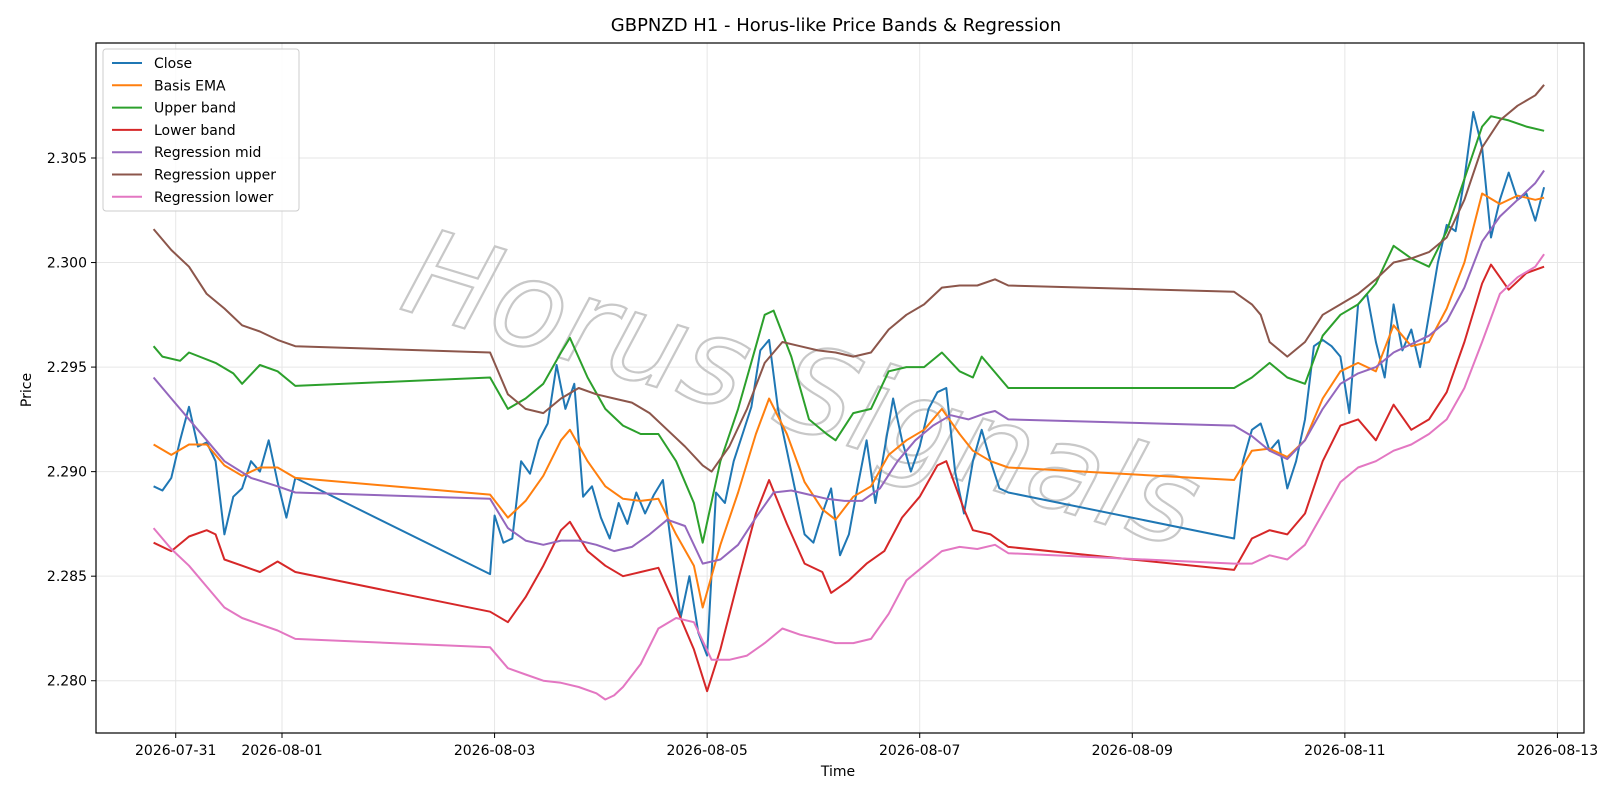 This screenshot has width=1600, height=800. What do you see at coordinates (919, 751) in the screenshot?
I see `x-tick-label: 2026-08-07` at bounding box center [919, 751].